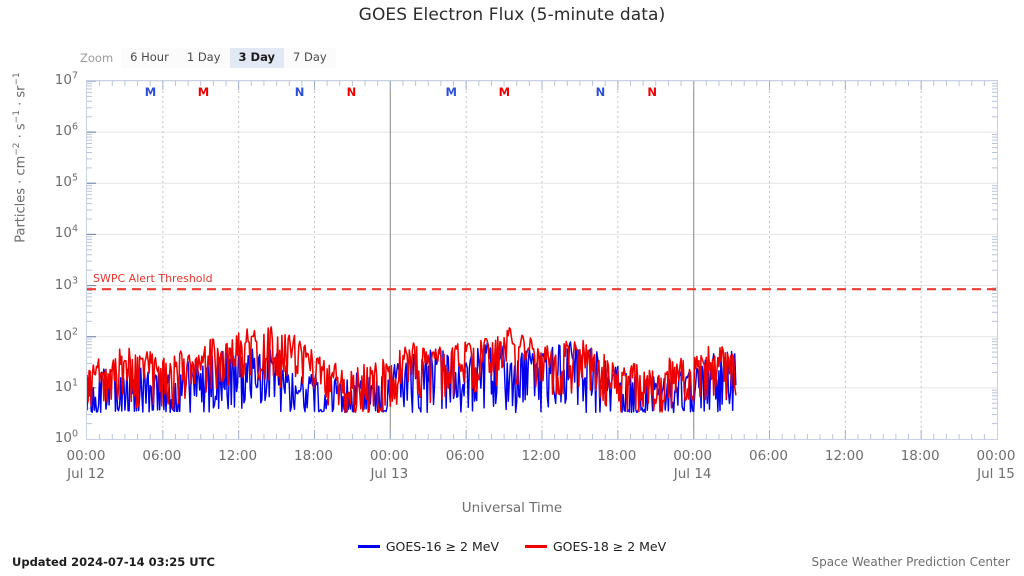  I want to click on legend-item-goes16: GOES-16 ≥ 2 MeV, so click(428, 546).